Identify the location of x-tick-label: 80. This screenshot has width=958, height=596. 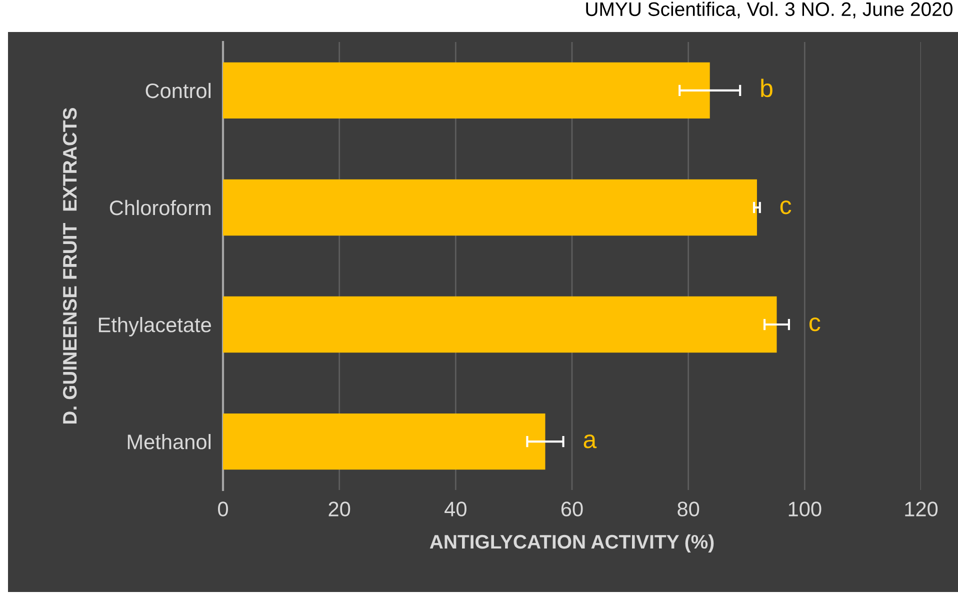
(689, 509).